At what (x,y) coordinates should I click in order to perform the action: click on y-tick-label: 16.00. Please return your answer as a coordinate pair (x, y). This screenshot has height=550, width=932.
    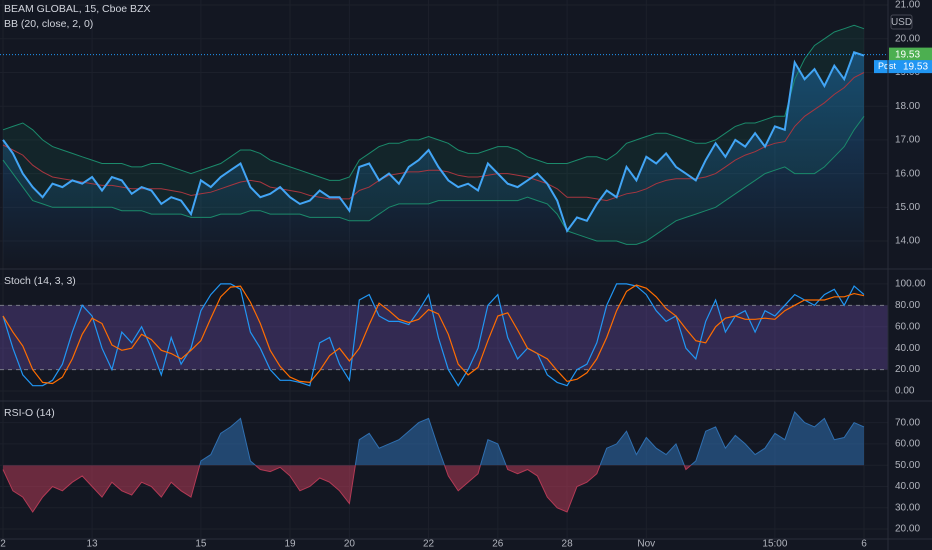
    Looking at the image, I should click on (907, 173).